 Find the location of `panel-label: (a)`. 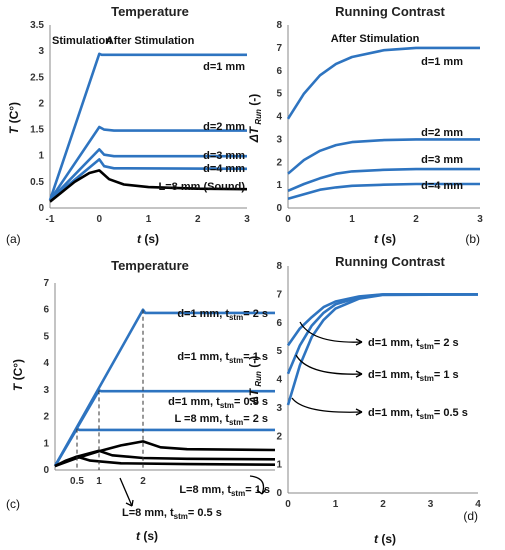

panel-label: (a) is located at coordinates (13, 239).